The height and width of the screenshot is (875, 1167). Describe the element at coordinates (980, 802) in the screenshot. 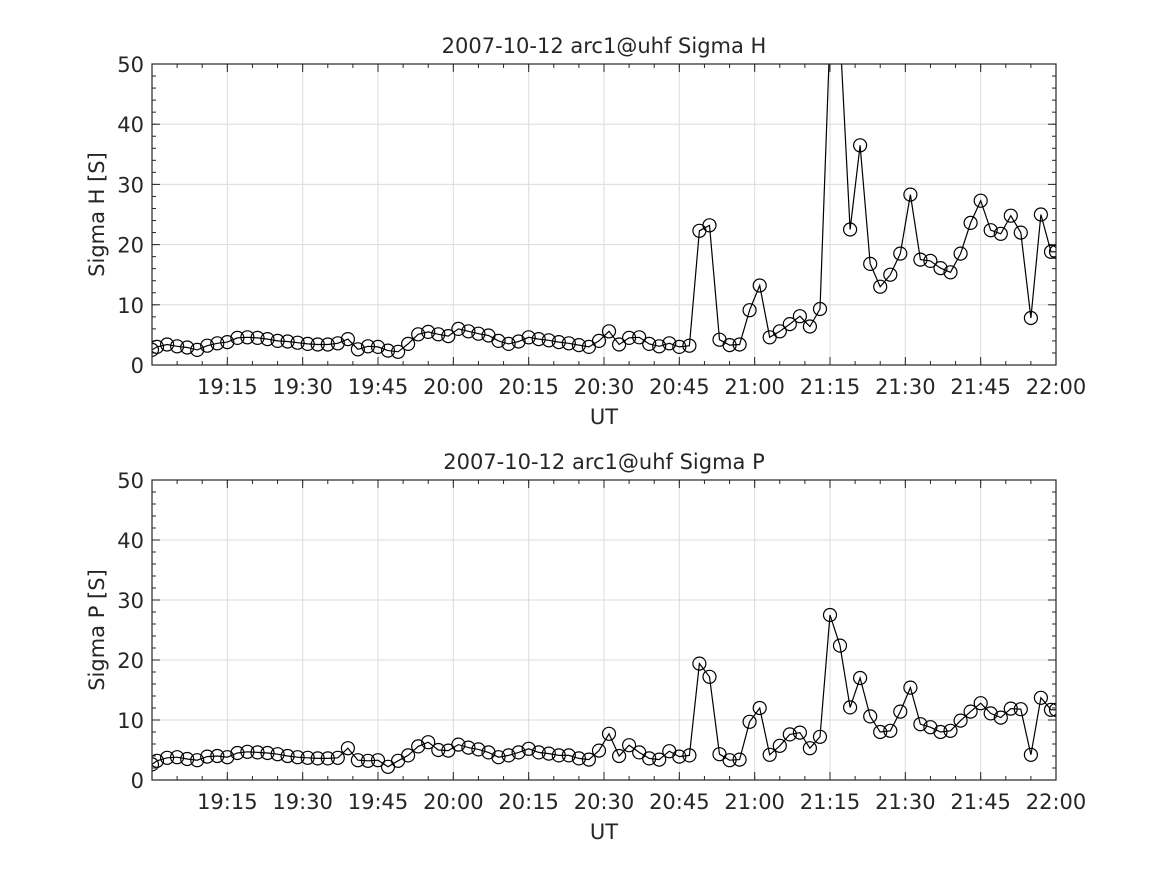

I see `x-tick-label: 21:45` at that location.